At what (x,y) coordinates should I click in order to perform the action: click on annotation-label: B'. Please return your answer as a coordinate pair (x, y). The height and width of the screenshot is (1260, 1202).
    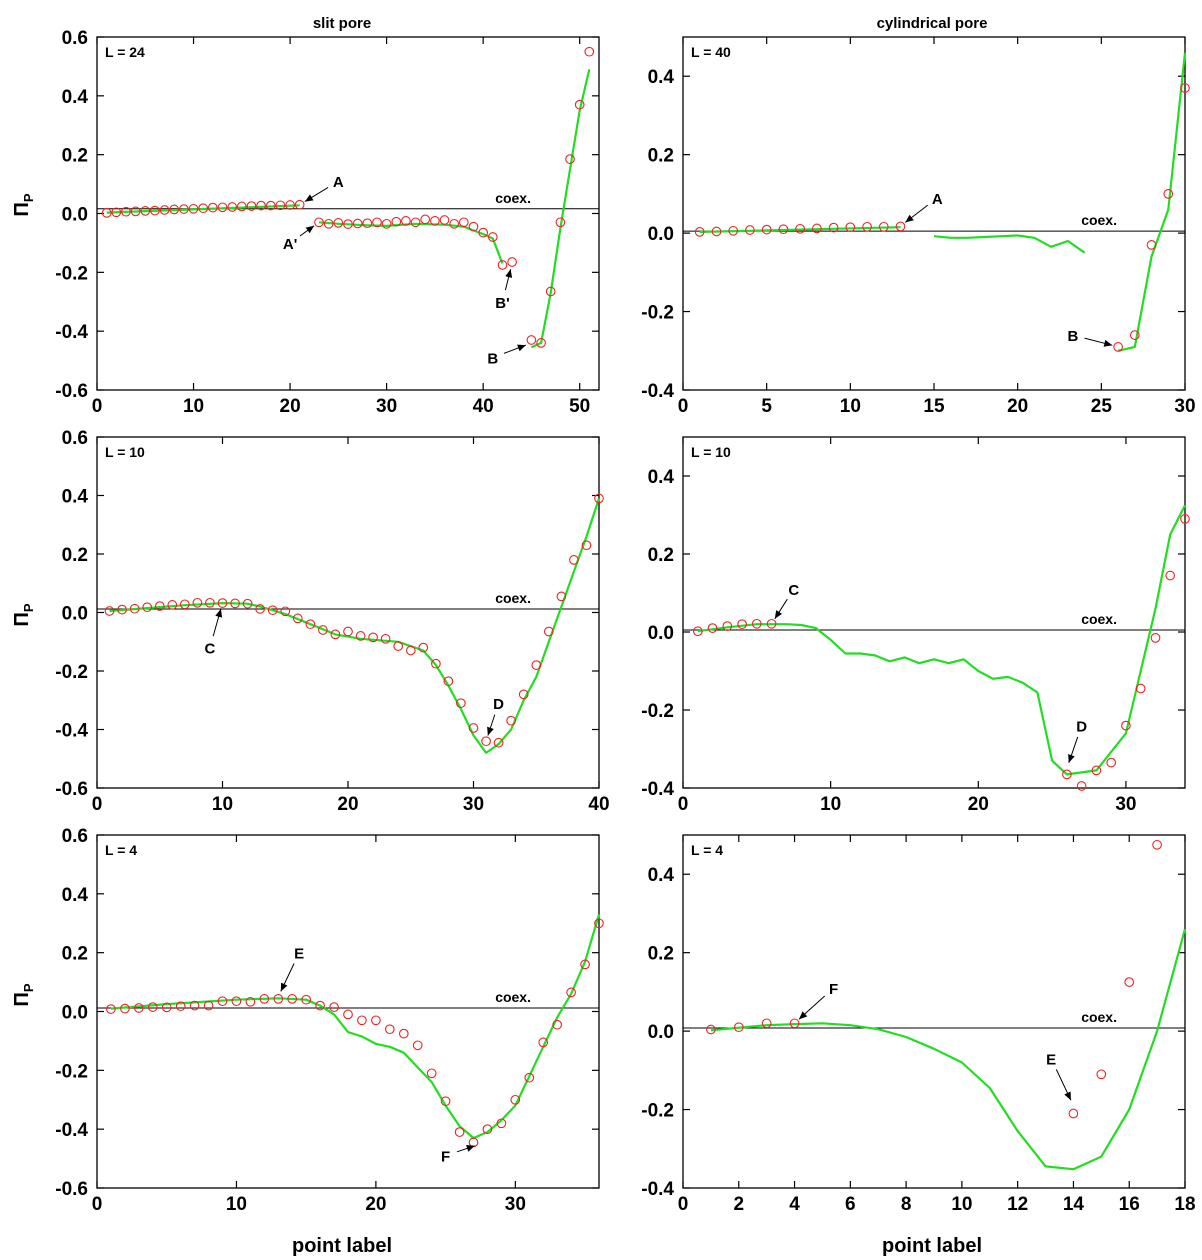
    Looking at the image, I should click on (502, 303).